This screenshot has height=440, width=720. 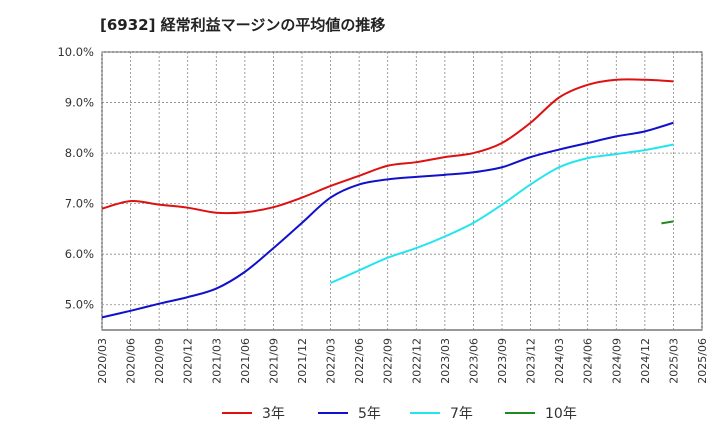 What do you see at coordinates (79, 103) in the screenshot?
I see `y-tick-label: 9.0%` at bounding box center [79, 103].